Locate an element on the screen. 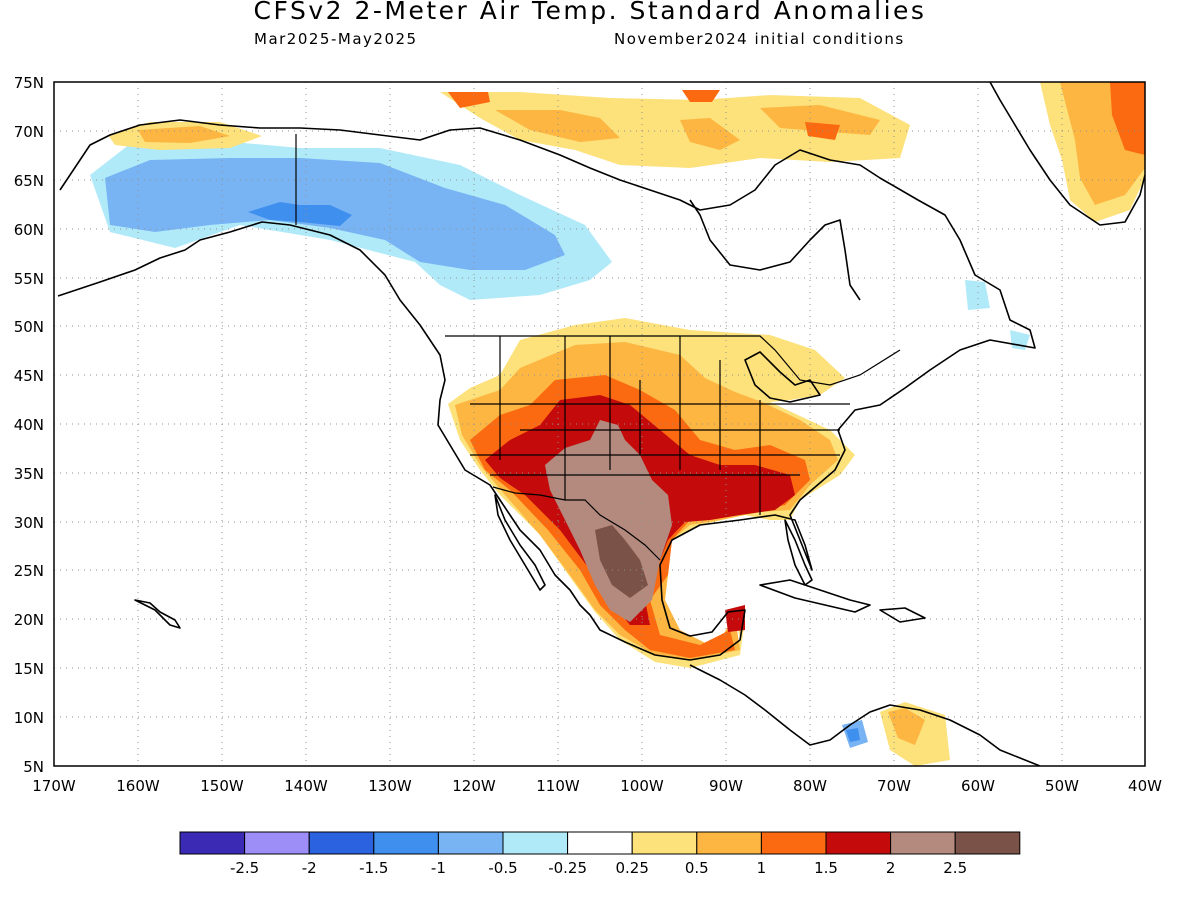 This screenshot has height=900, width=1200. us-mexico-border is located at coordinates (576, 523).